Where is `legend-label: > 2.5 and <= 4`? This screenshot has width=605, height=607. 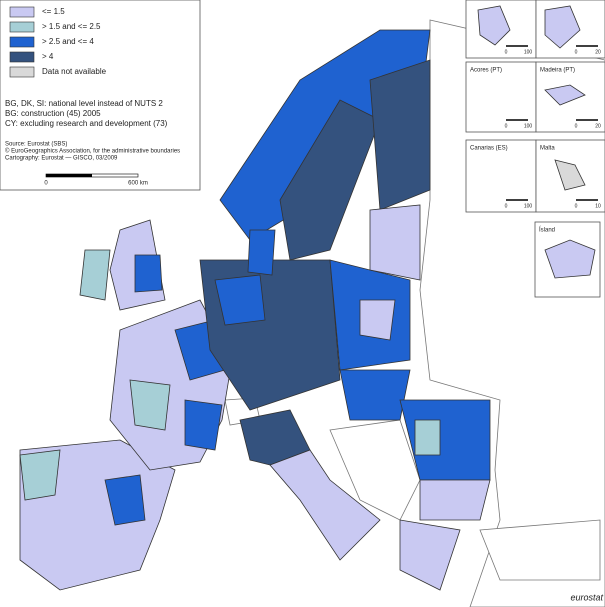
legend-label: > 2.5 and <= 4 is located at coordinates (68, 41).